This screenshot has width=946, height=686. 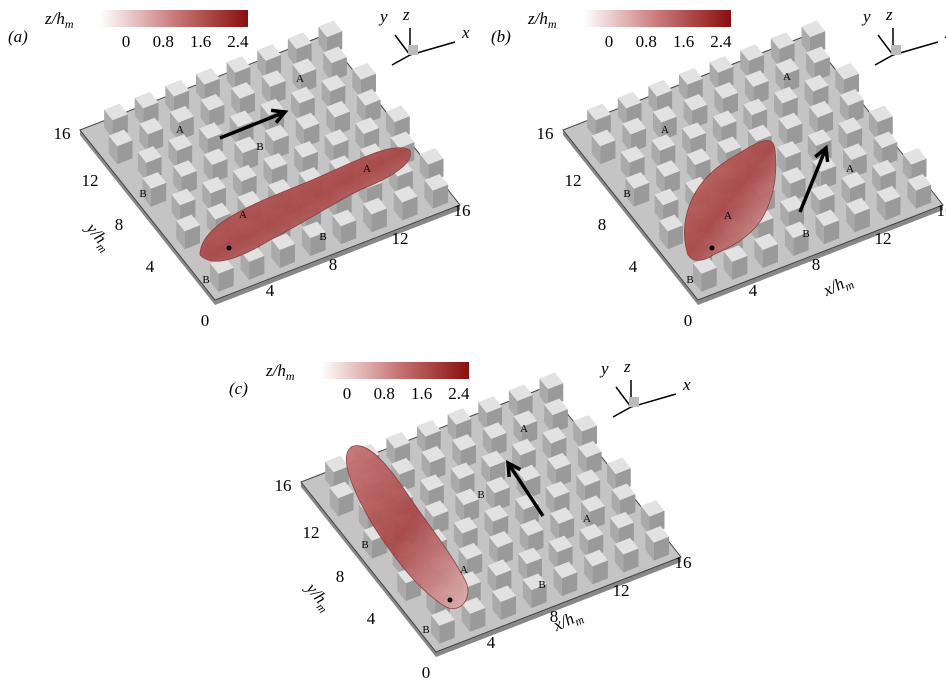 I want to click on y-tick-label: 0, so click(x=205, y=320).